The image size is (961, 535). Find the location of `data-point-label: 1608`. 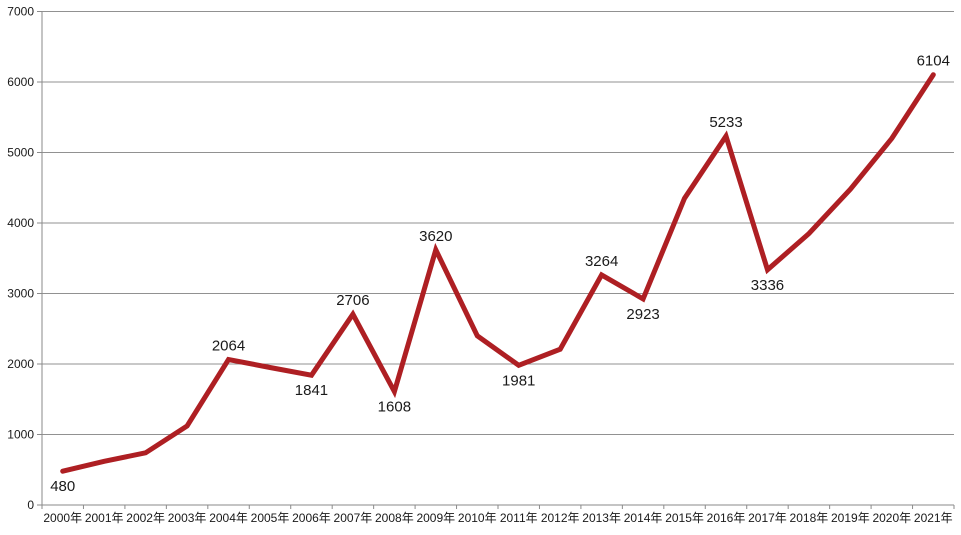

data-point-label: 1608 is located at coordinates (394, 407).